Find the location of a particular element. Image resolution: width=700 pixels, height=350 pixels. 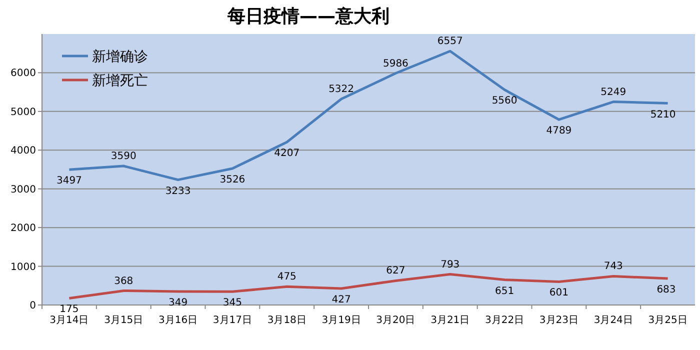

data-label: 5560 is located at coordinates (505, 101).